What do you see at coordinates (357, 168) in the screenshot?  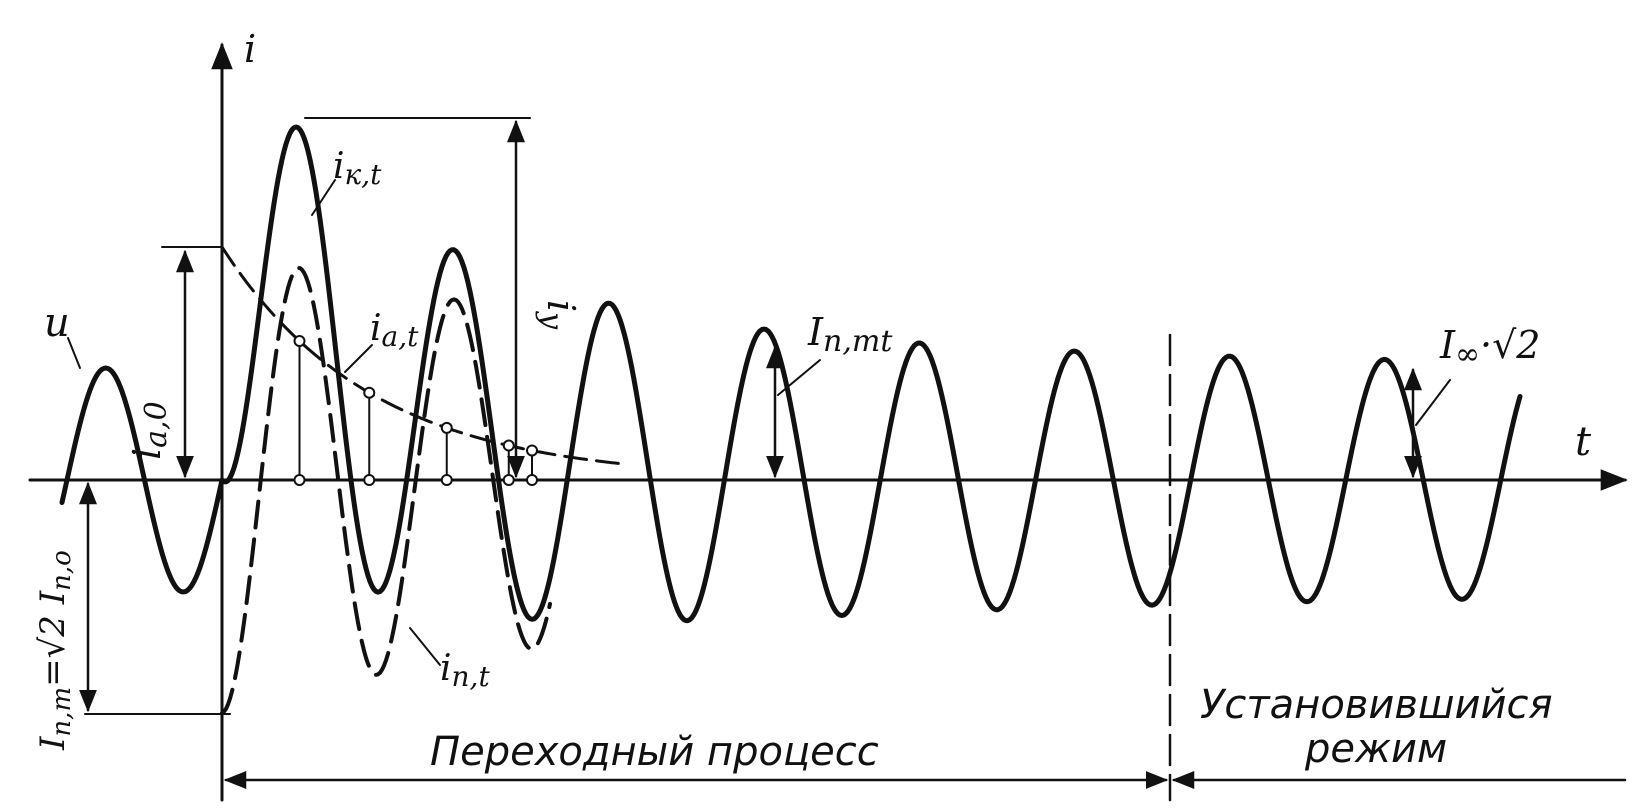 I see `ikt-label: iк,t` at bounding box center [357, 168].